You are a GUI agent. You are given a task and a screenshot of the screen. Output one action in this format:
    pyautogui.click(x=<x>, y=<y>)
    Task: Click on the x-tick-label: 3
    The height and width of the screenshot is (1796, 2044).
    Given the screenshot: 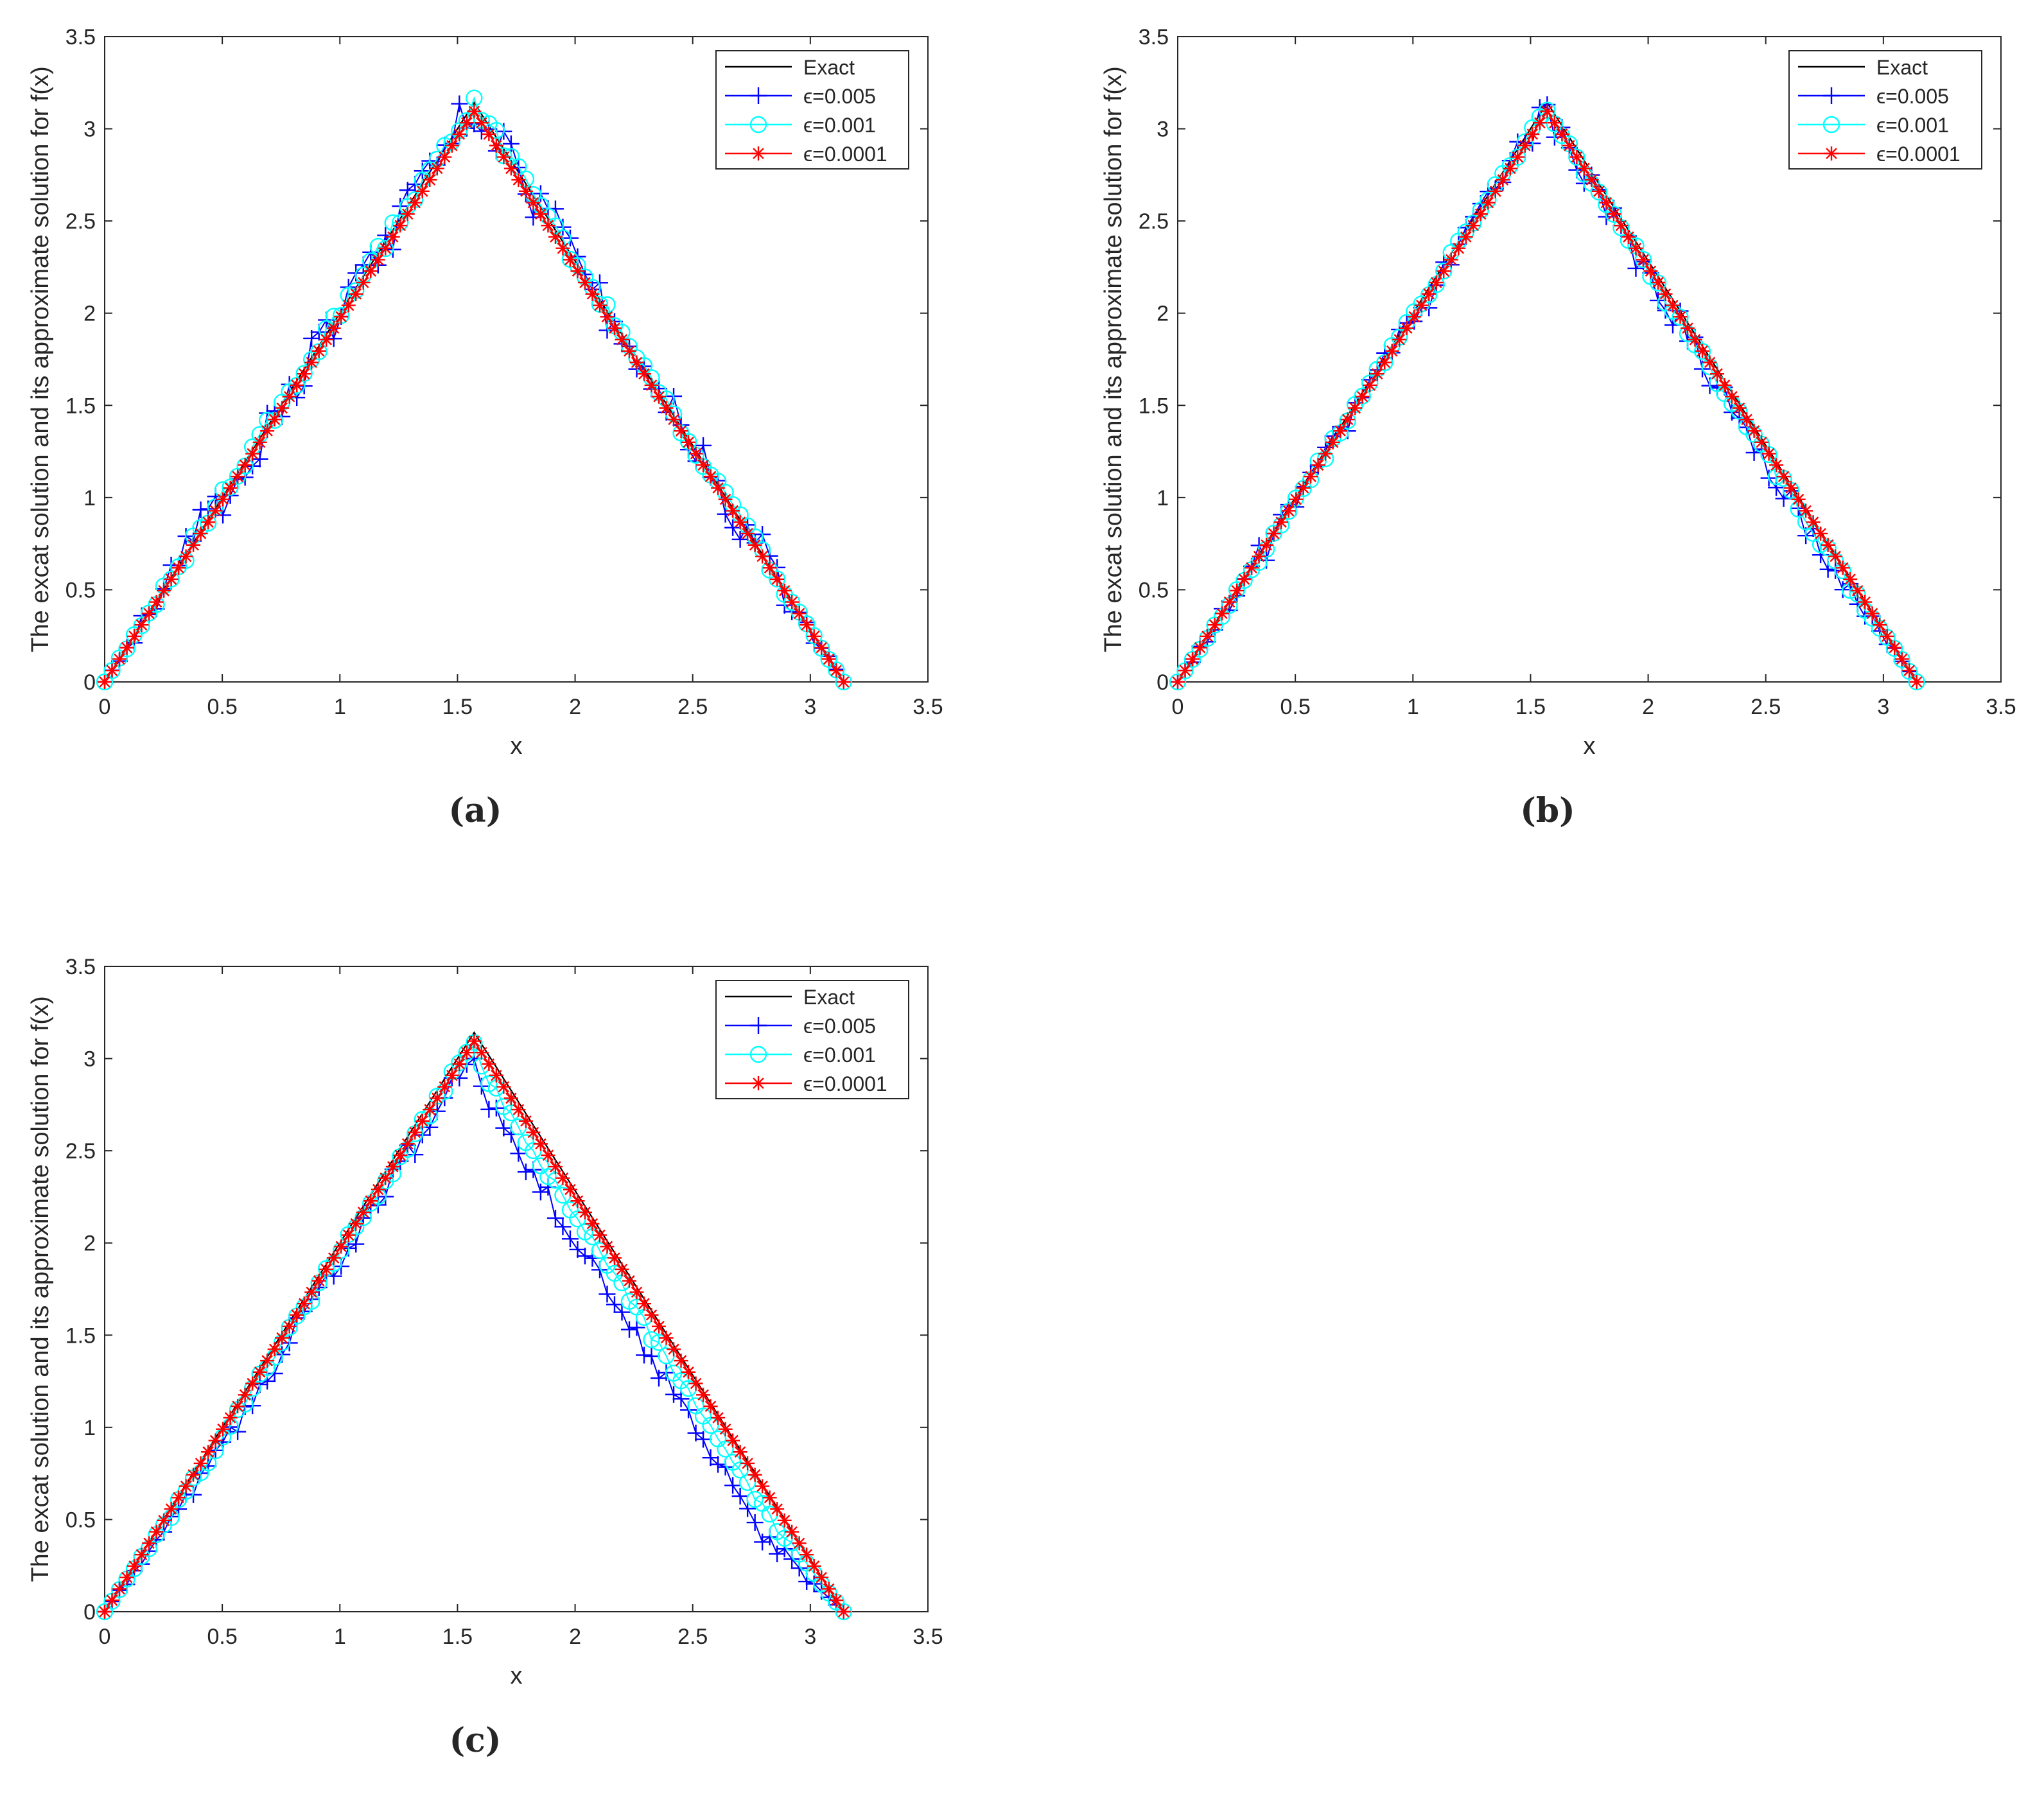 What is the action you would take?
    pyautogui.click(x=1883, y=707)
    